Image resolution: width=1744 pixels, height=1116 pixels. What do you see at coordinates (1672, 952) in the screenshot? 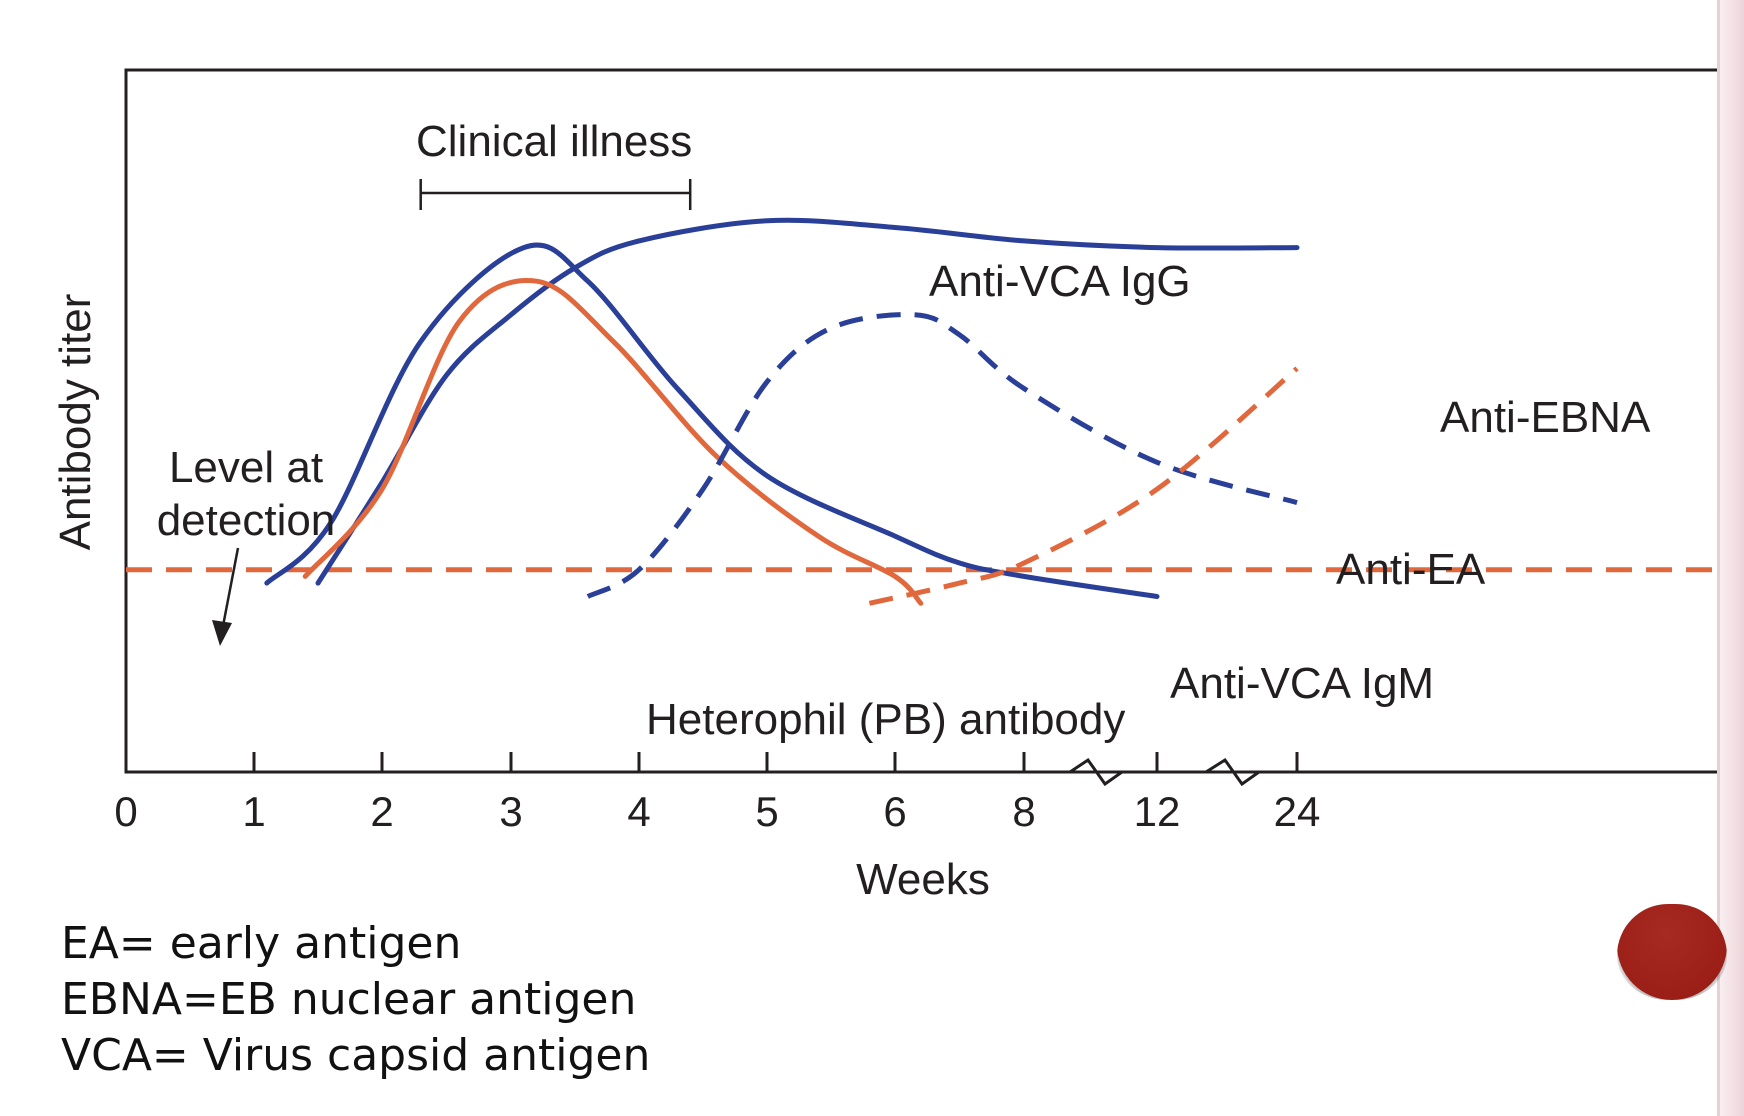
I see `slide-dot-decoration` at bounding box center [1672, 952].